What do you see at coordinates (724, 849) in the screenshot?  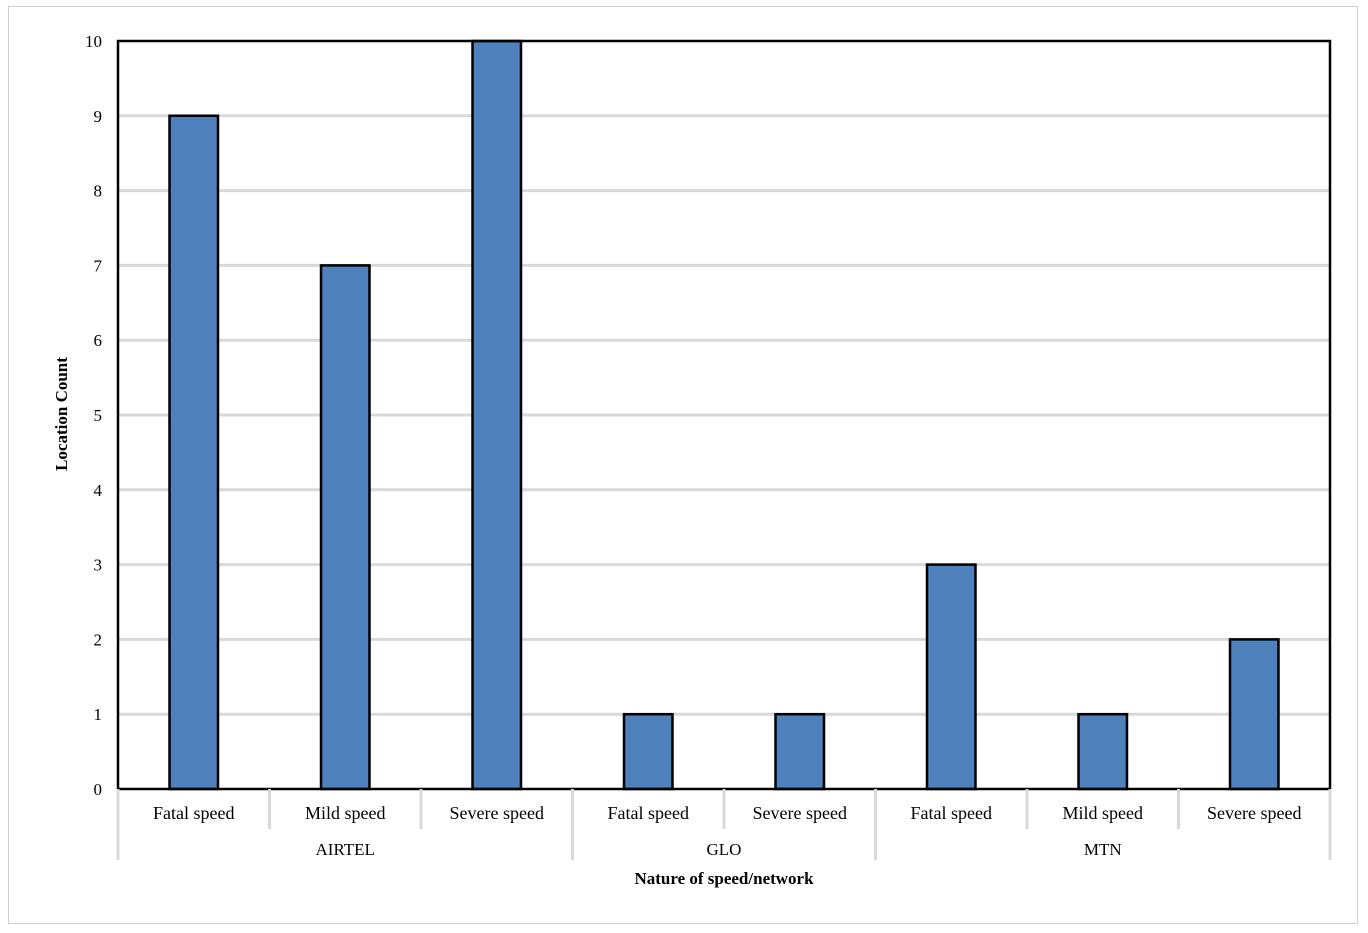 I see `x-group-label: GLO` at bounding box center [724, 849].